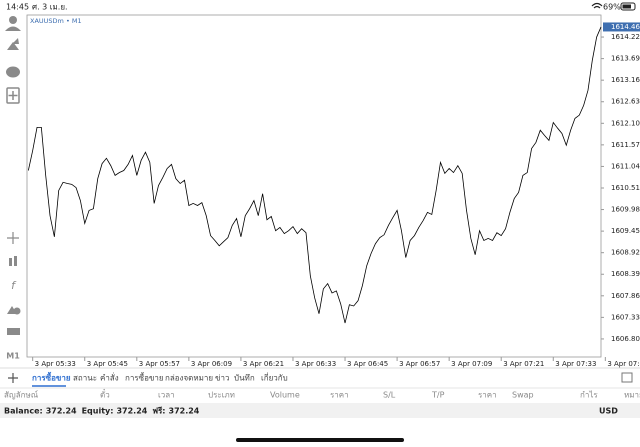 This screenshot has height=447, width=640. Describe the element at coordinates (625, 317) in the screenshot. I see `y-tick-label: 1607.330` at that location.